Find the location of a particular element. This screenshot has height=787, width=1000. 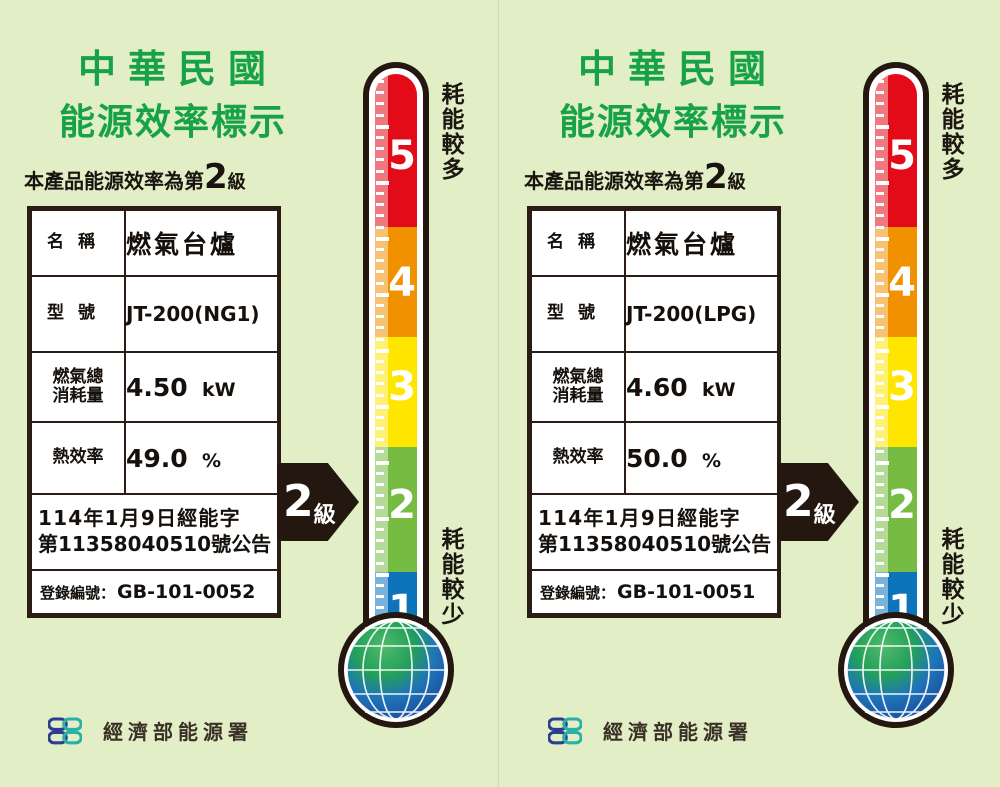

row-value-model: JT-200(LPG) is located at coordinates (701, 314).